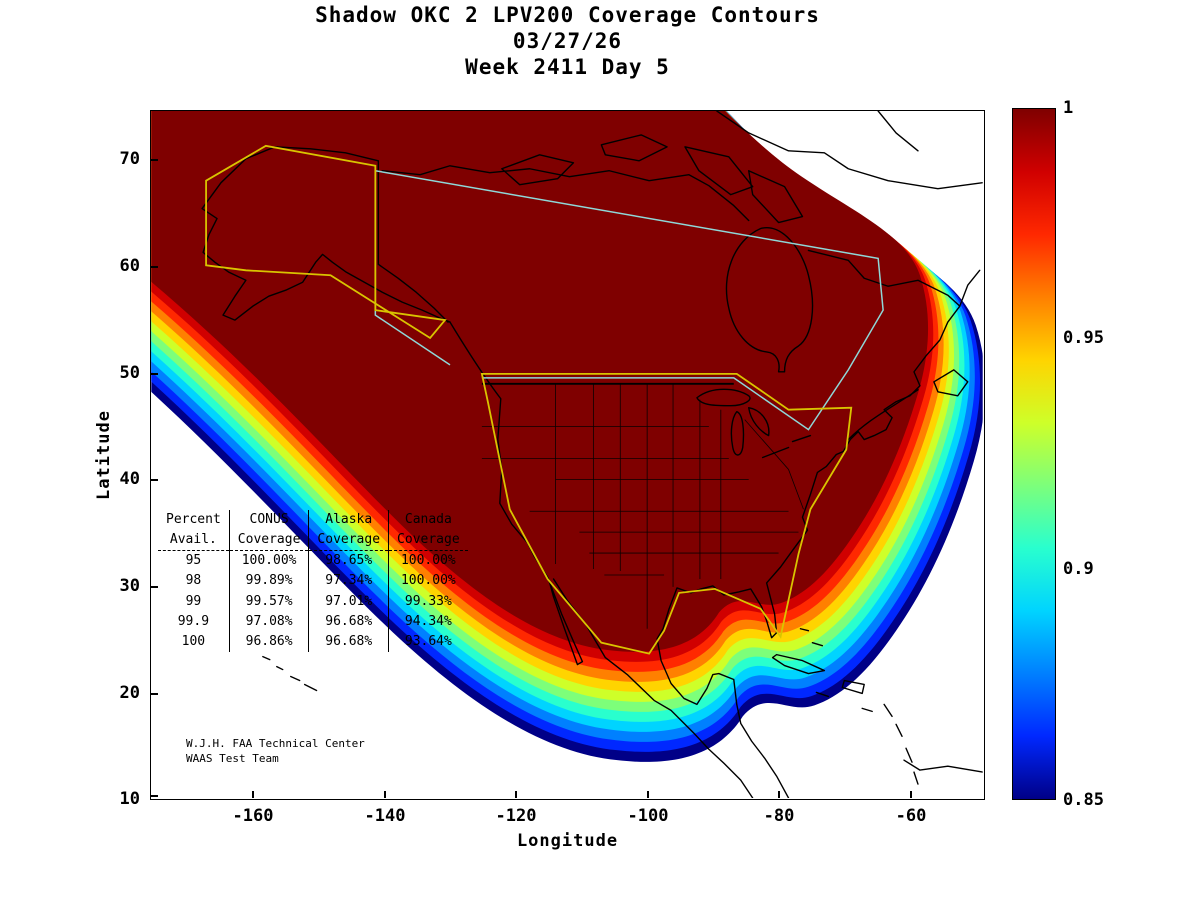 This screenshot has width=1200, height=900. Describe the element at coordinates (269, 601) in the screenshot. I see `table-cell: 99.57%` at that location.